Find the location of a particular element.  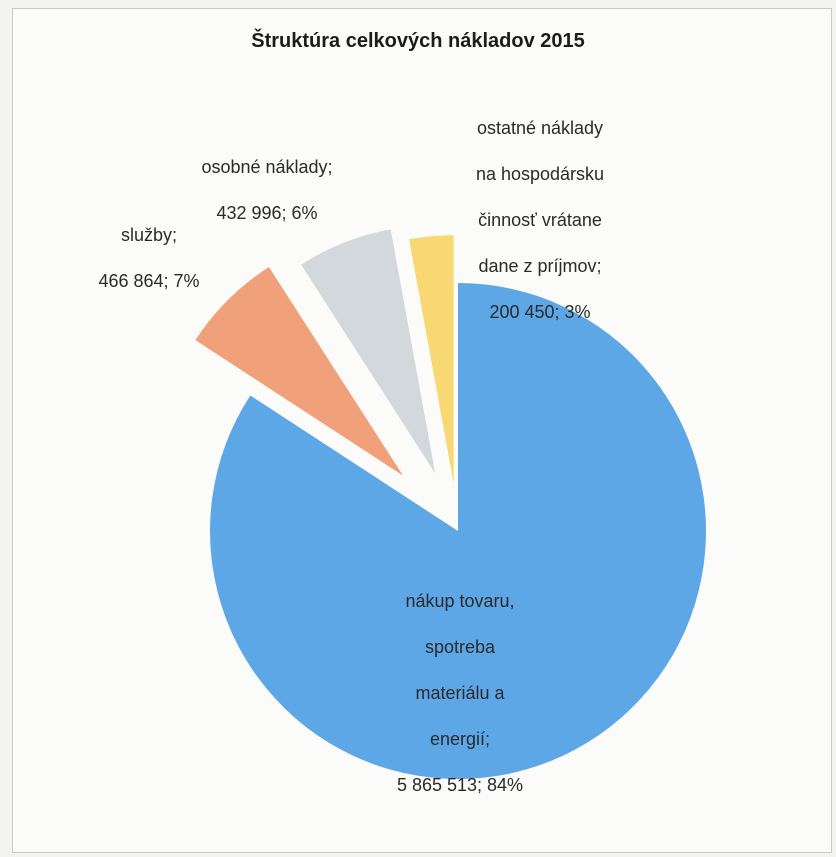

slice-label-personnel-line-1: osobné náklady; is located at coordinates (267, 167).